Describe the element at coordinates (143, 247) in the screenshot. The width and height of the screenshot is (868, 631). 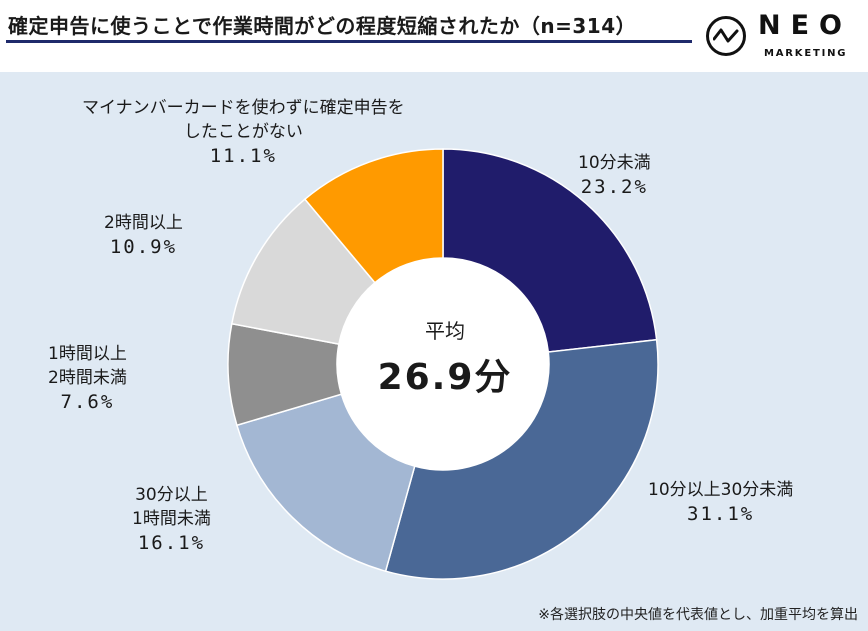
I see `slice-percent: 10.9%` at that location.